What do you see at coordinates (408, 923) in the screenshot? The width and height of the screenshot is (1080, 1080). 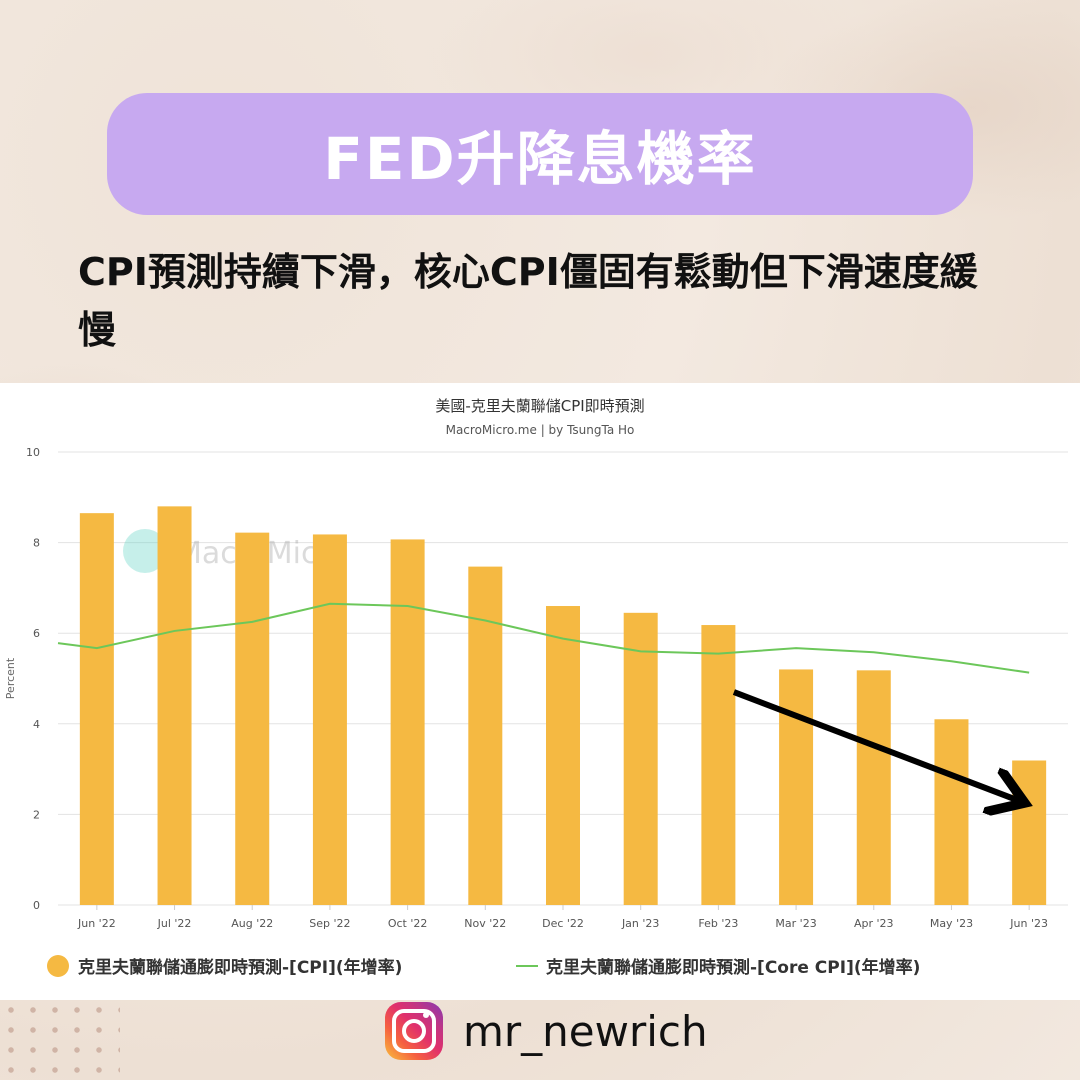 I see `x-tick-label: Oct '22` at bounding box center [408, 923].